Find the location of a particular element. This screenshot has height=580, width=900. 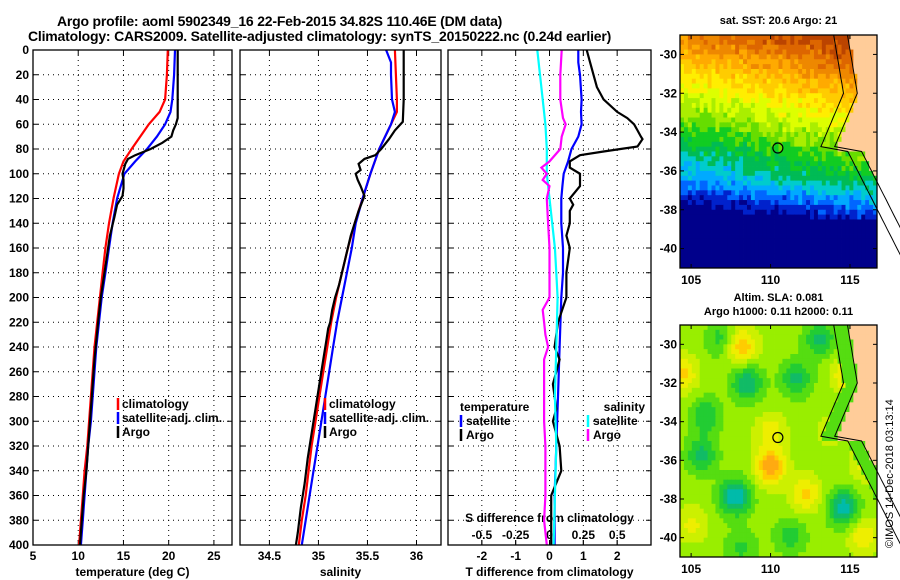

y-tick-label: 60 is located at coordinates (23, 124).